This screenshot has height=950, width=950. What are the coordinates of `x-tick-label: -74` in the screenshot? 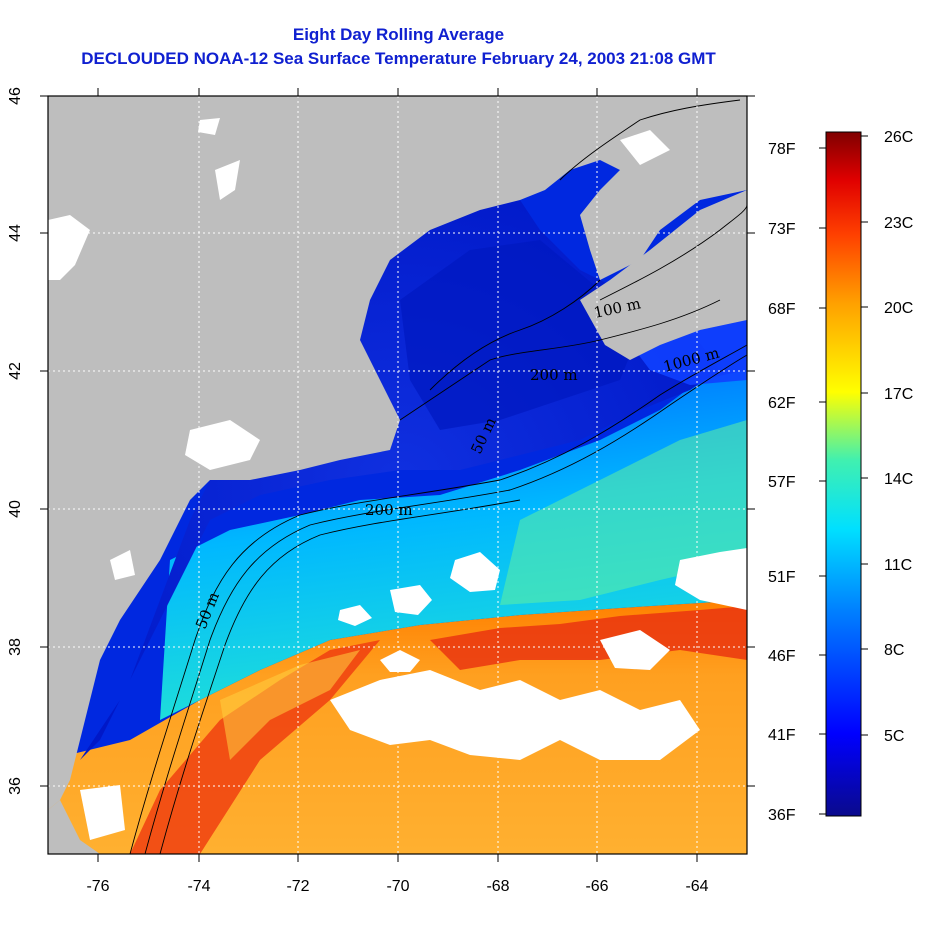 It's located at (198, 886).